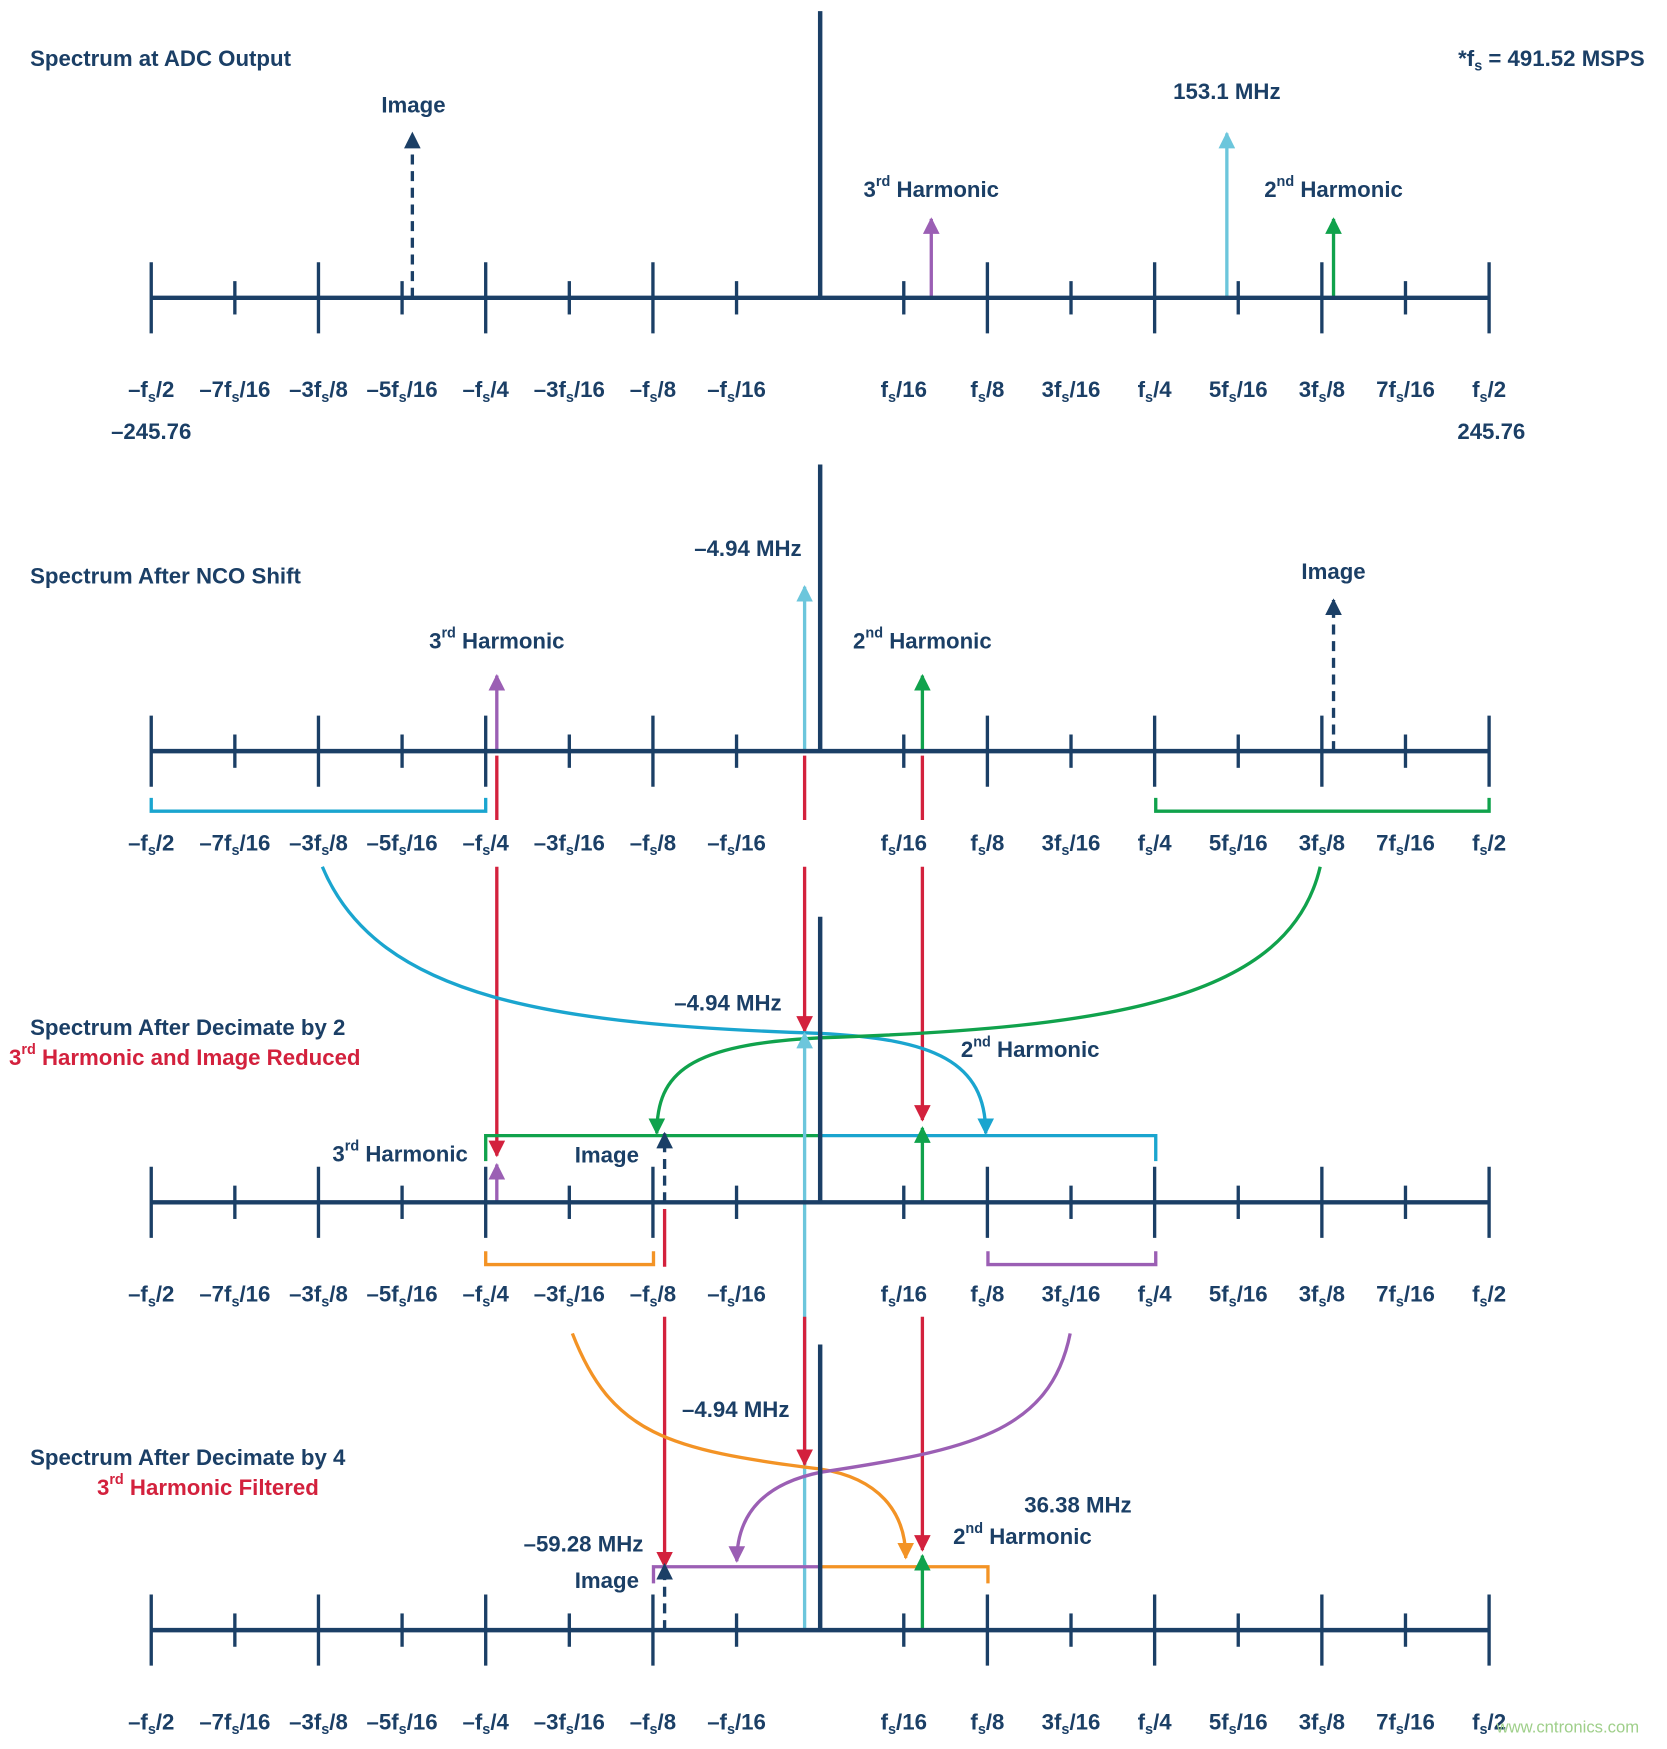  I want to click on annotation: –245.76, so click(151, 431).